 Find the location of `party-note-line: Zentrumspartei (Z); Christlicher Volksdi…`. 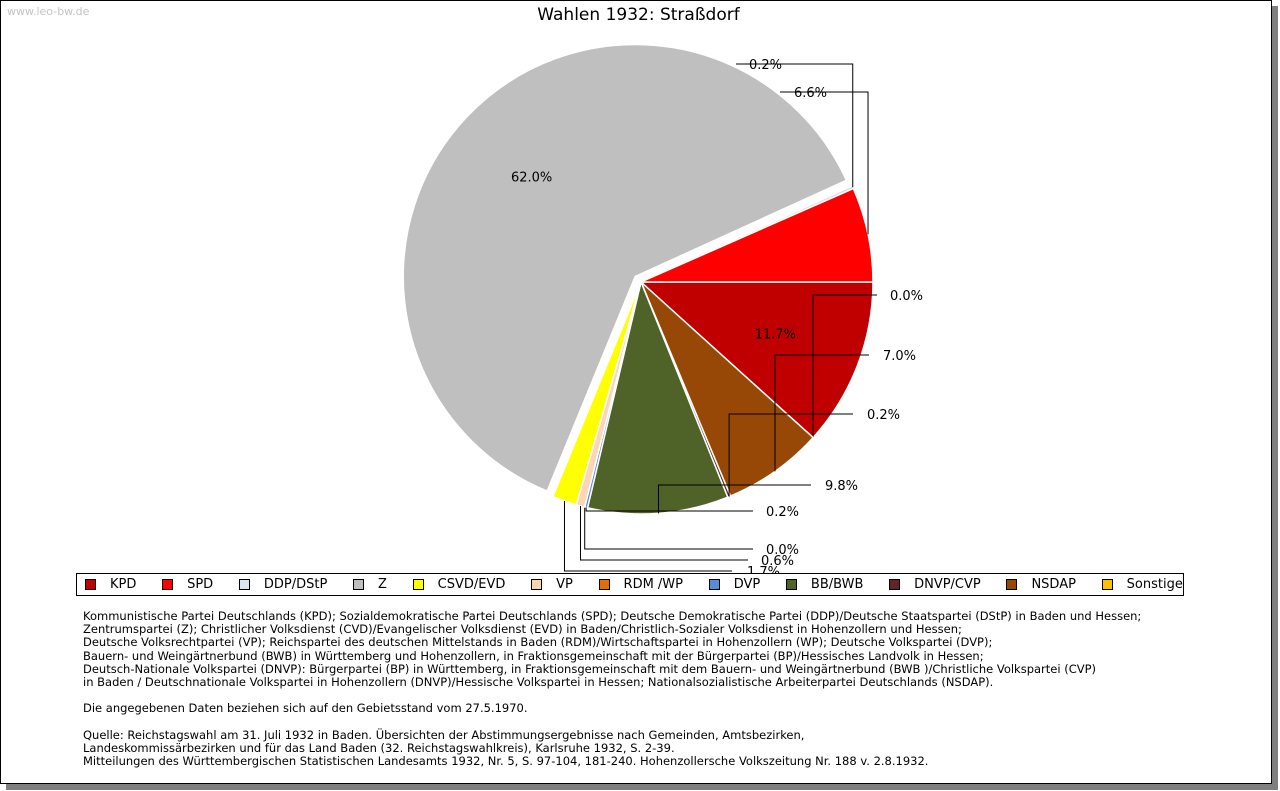

party-note-line: Zentrumspartei (Z); Christlicher Volksdi… is located at coordinates (522, 629).